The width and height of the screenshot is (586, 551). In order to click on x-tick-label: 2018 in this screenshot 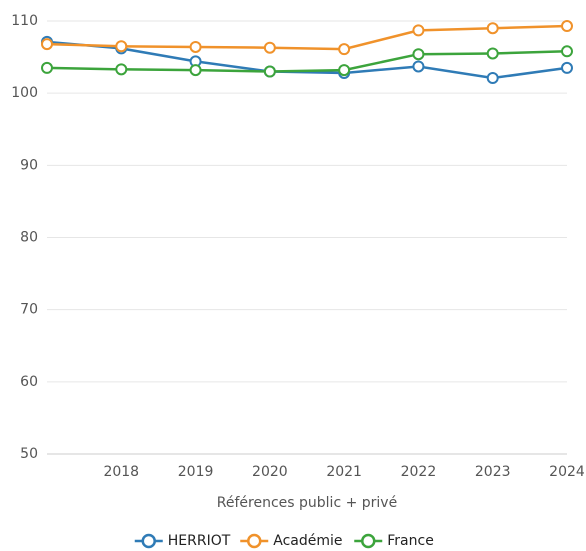, I will do `click(121, 472)`.